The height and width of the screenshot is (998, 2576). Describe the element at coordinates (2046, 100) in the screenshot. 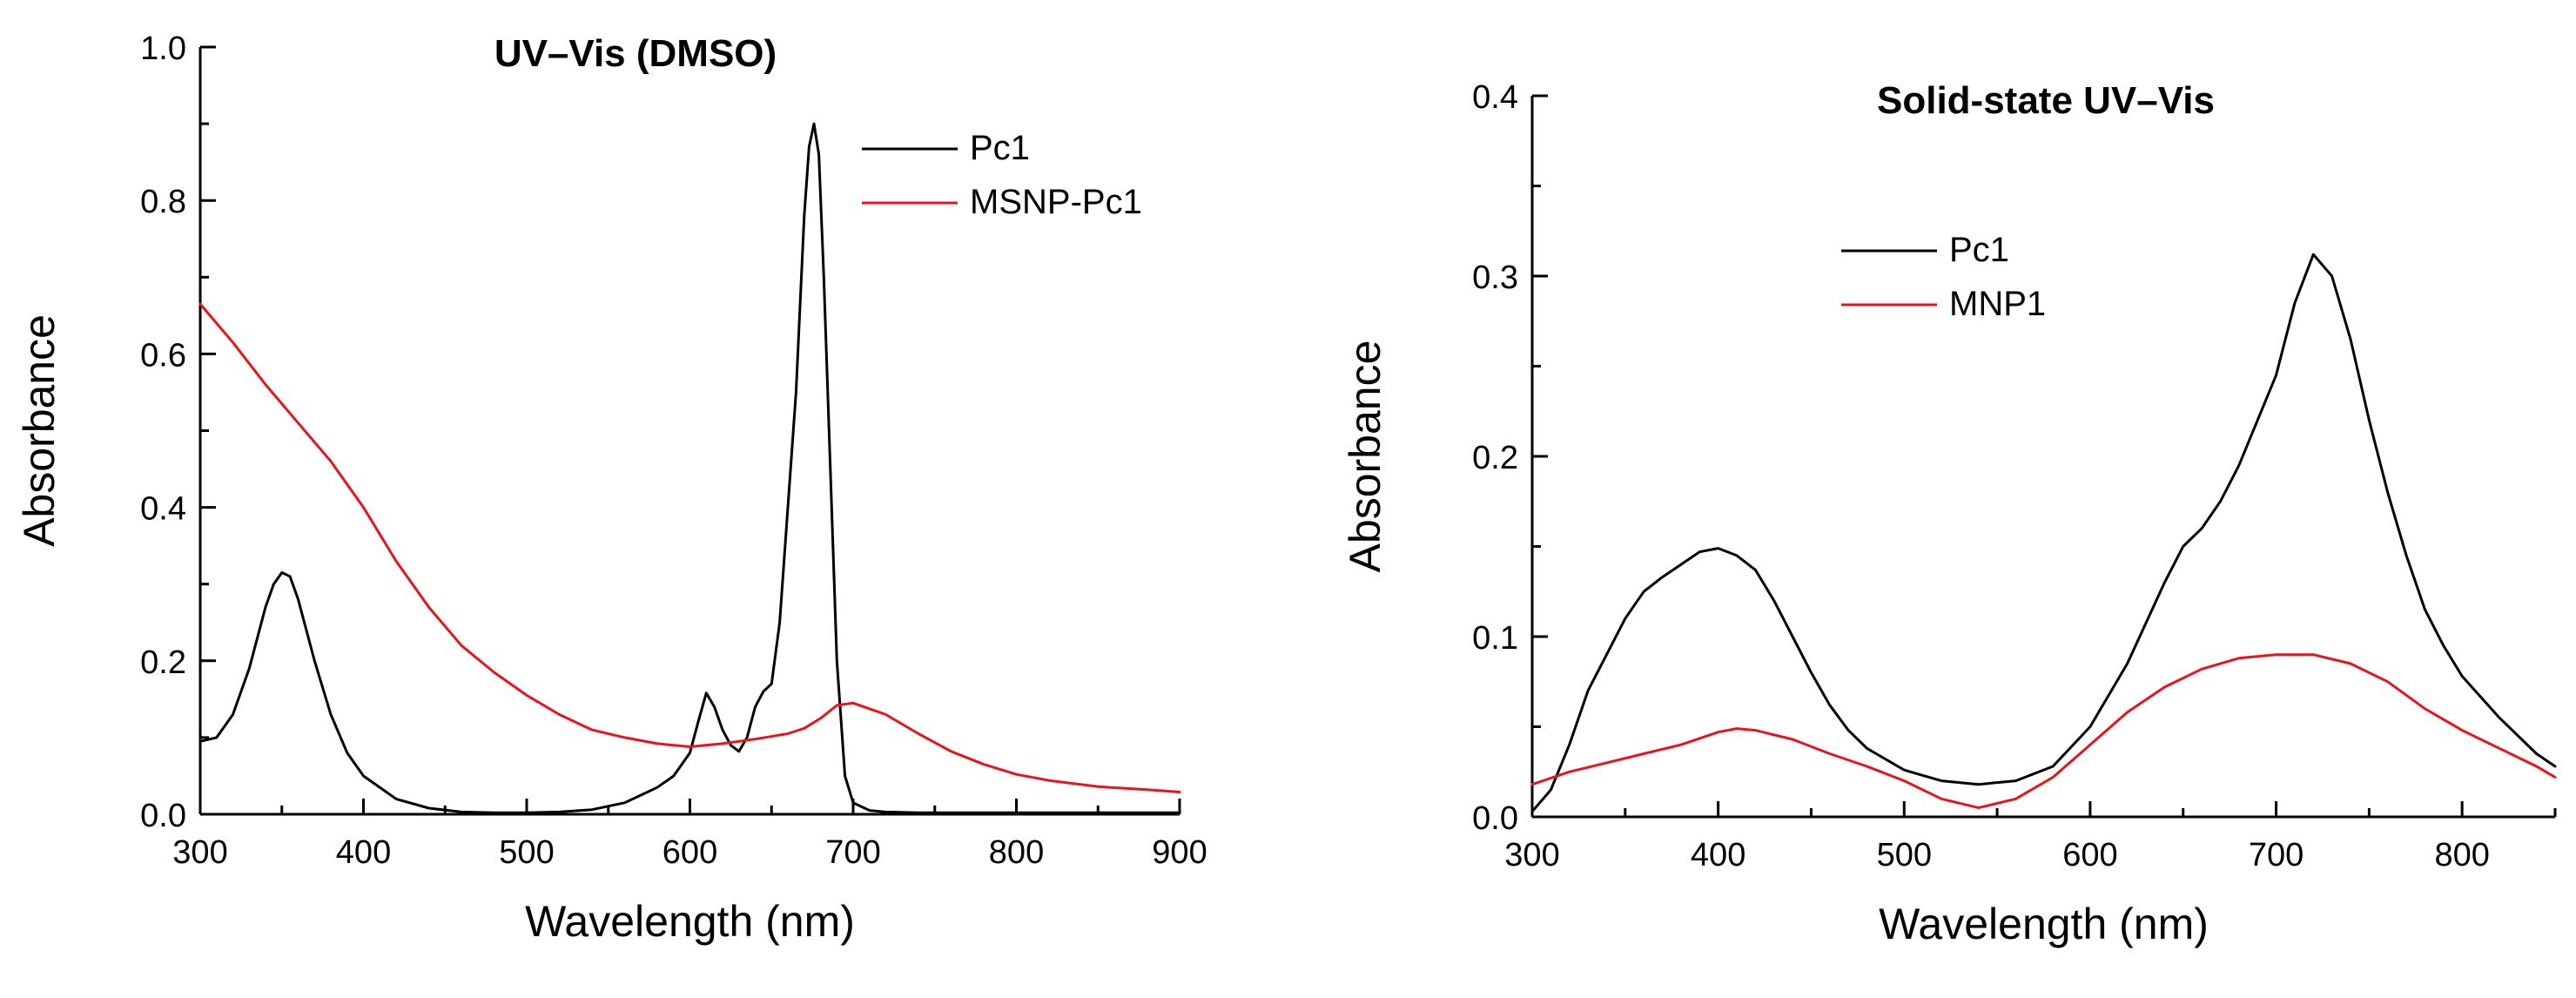

I see `chart-title: Solid-state UV–Vis` at that location.